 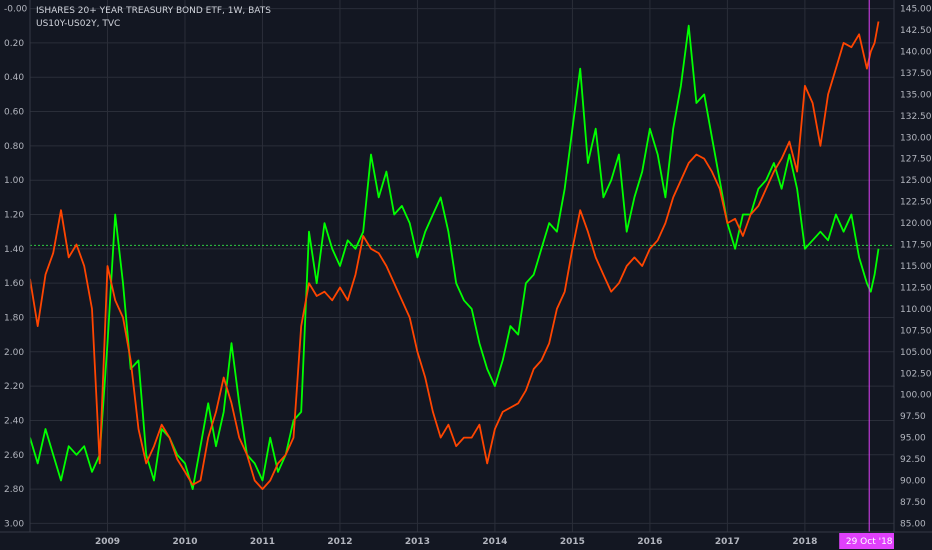 What do you see at coordinates (916, 396) in the screenshot?
I see `right-tick-label: 100.00` at bounding box center [916, 396].